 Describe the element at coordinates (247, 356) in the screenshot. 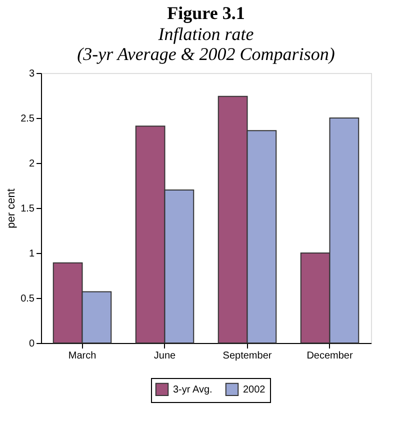

I see `x-tick-label: September` at that location.